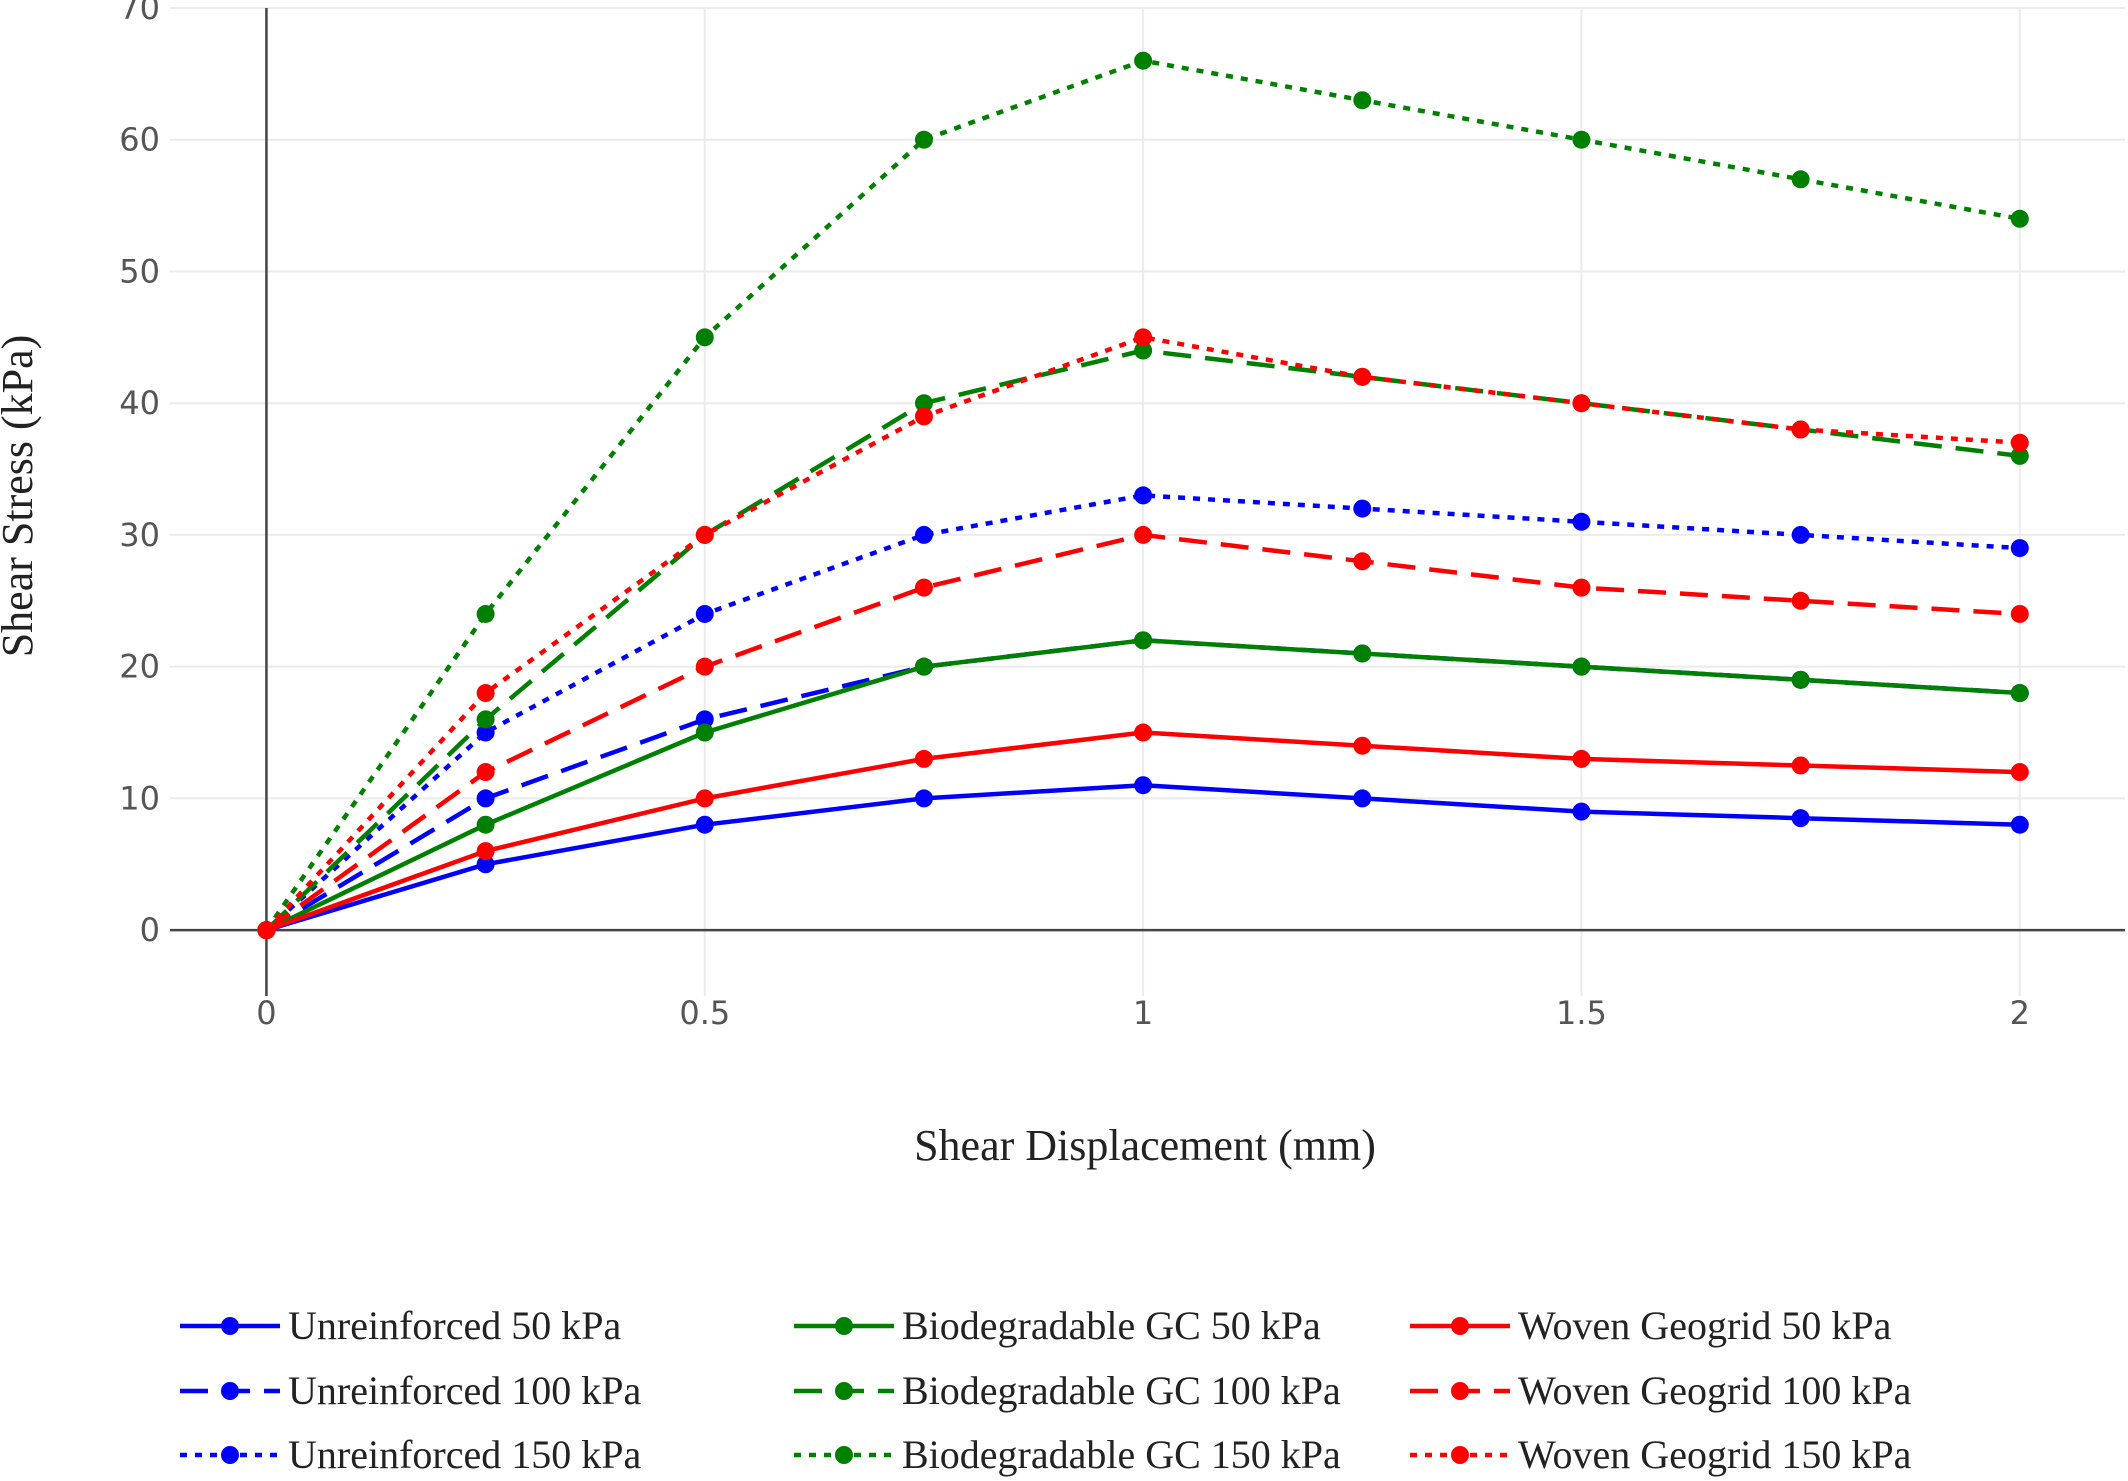  Describe the element at coordinates (1661, 1454) in the screenshot. I see `legend-item: Woven Geogrid 150 kPa` at that location.